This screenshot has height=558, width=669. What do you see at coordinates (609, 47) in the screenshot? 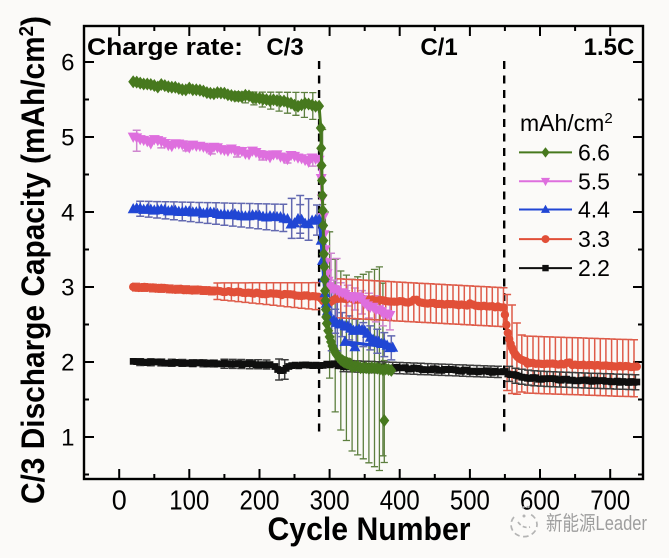
I see `svg-text: 1.5C` at bounding box center [609, 47].